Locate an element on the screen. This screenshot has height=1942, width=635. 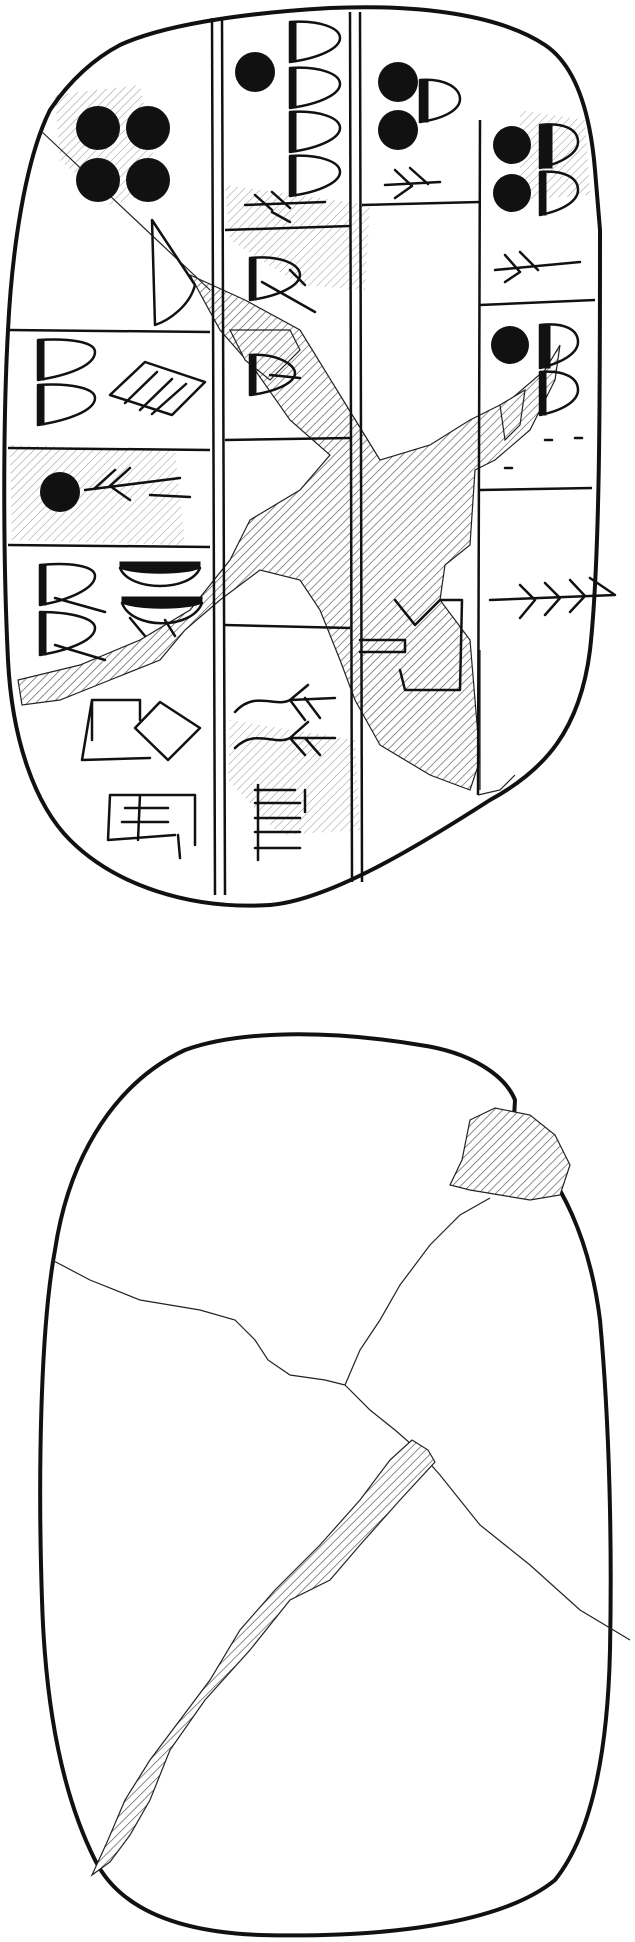
column-1-signs is located at coordinates (121, 483).